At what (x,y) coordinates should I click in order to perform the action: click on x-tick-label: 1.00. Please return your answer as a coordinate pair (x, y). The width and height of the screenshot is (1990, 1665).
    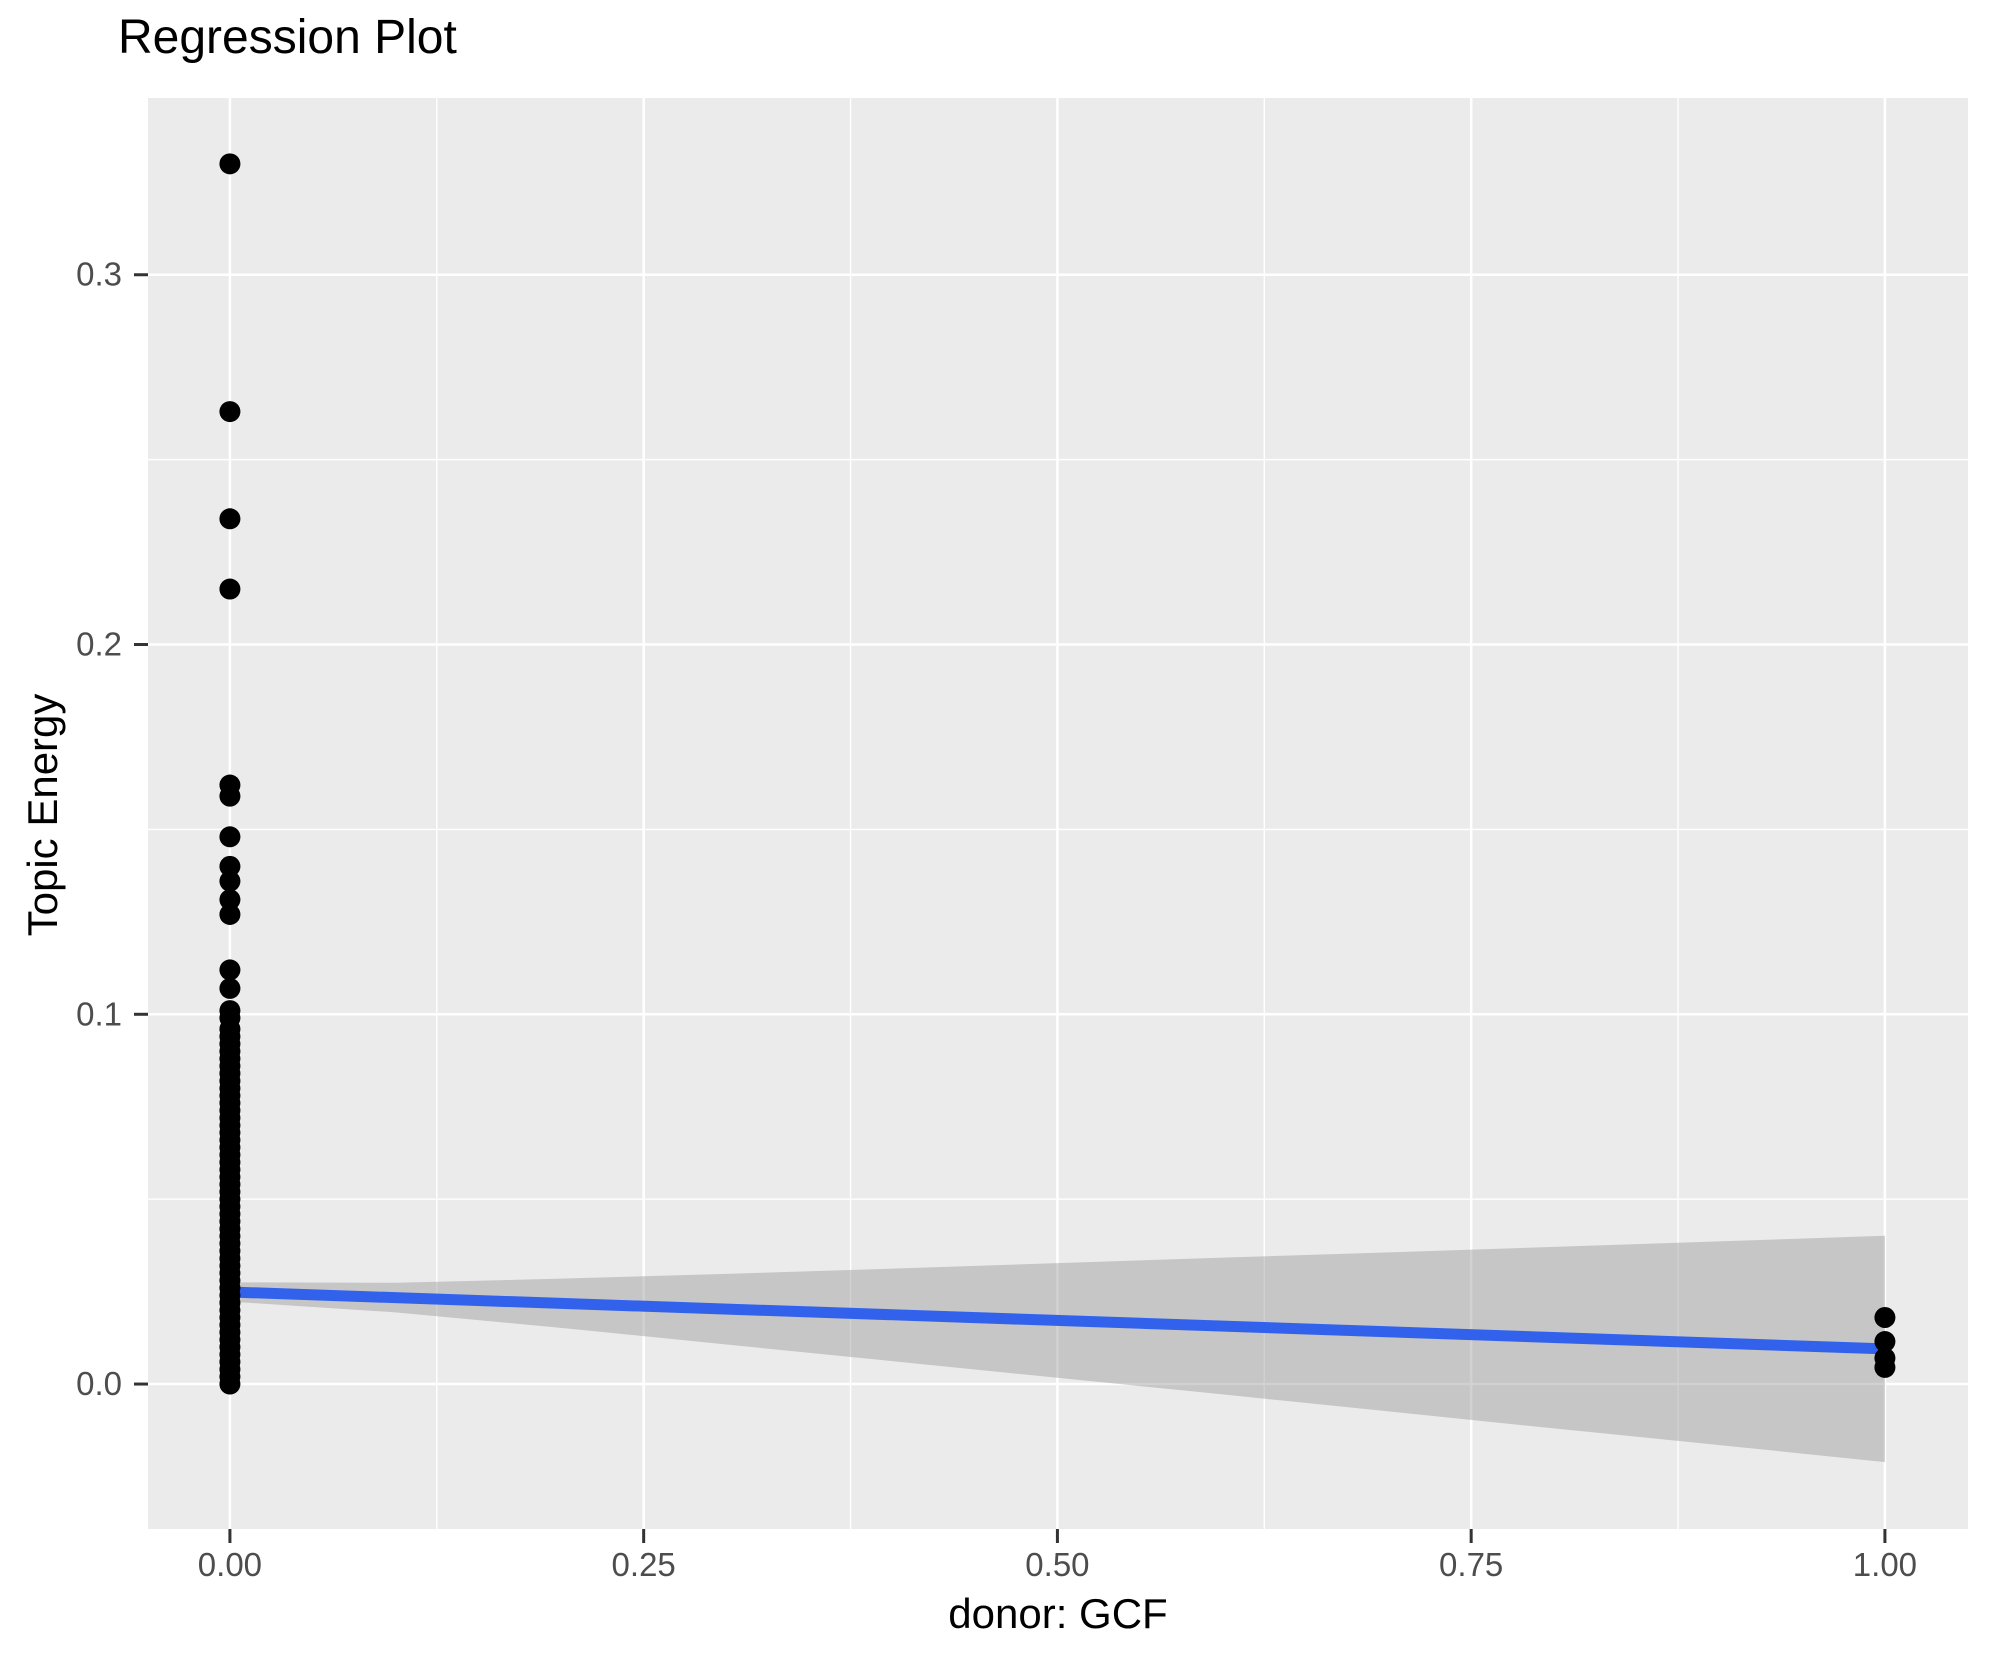
    Looking at the image, I should click on (1885, 1564).